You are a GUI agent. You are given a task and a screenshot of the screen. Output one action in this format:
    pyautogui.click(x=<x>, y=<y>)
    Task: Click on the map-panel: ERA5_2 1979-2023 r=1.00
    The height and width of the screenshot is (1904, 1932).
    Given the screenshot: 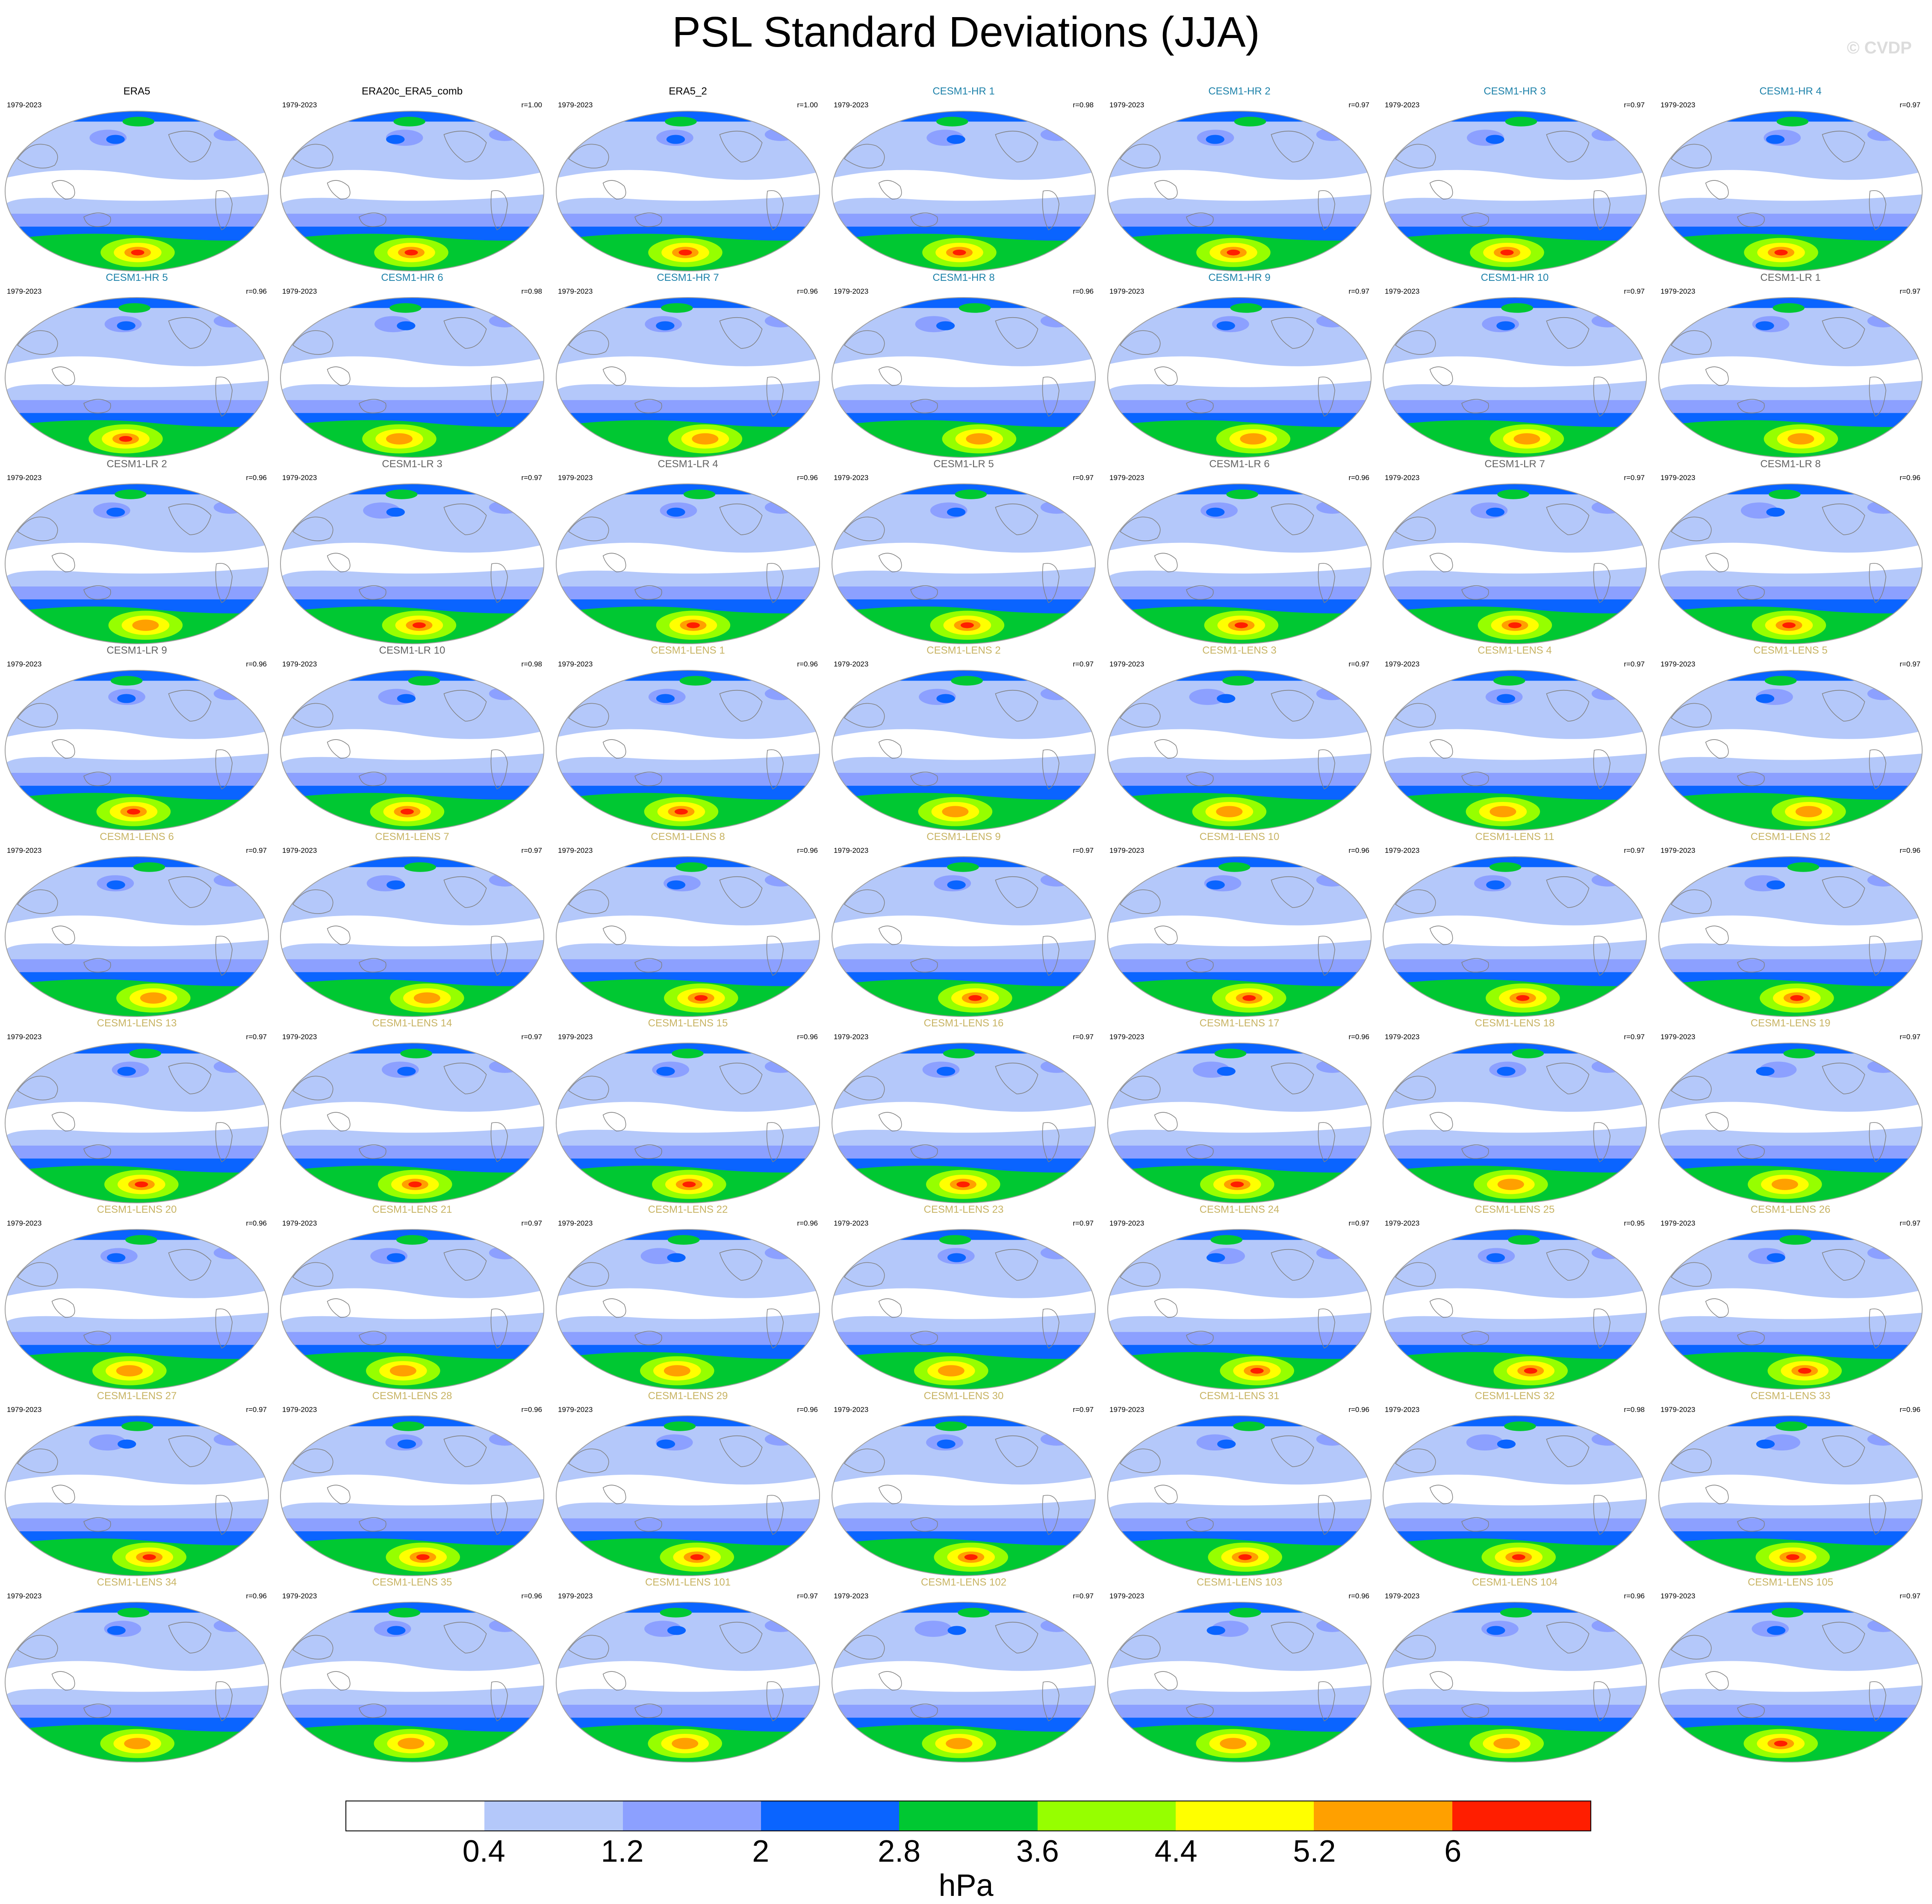 What is the action you would take?
    pyautogui.click(x=688, y=178)
    